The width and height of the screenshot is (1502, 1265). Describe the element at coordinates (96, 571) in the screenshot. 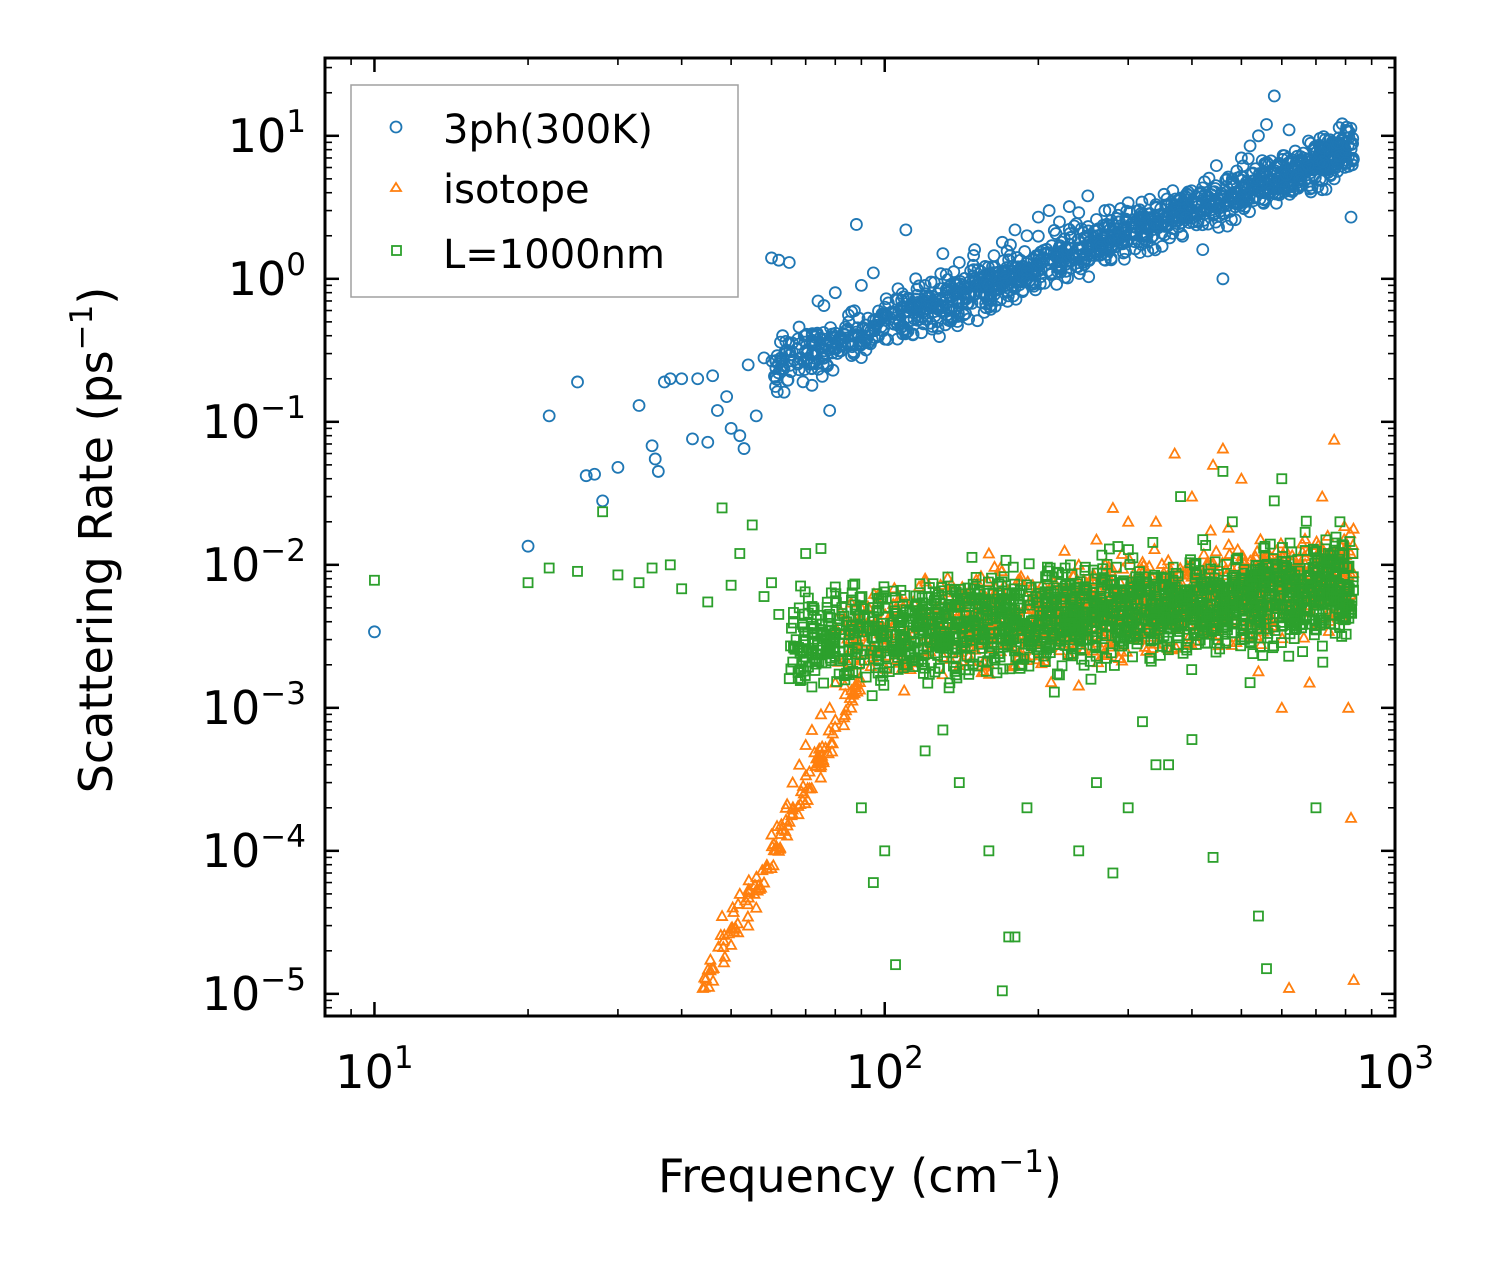

I see `y-axis-title-text: Scattering Rate (ps` at that location.